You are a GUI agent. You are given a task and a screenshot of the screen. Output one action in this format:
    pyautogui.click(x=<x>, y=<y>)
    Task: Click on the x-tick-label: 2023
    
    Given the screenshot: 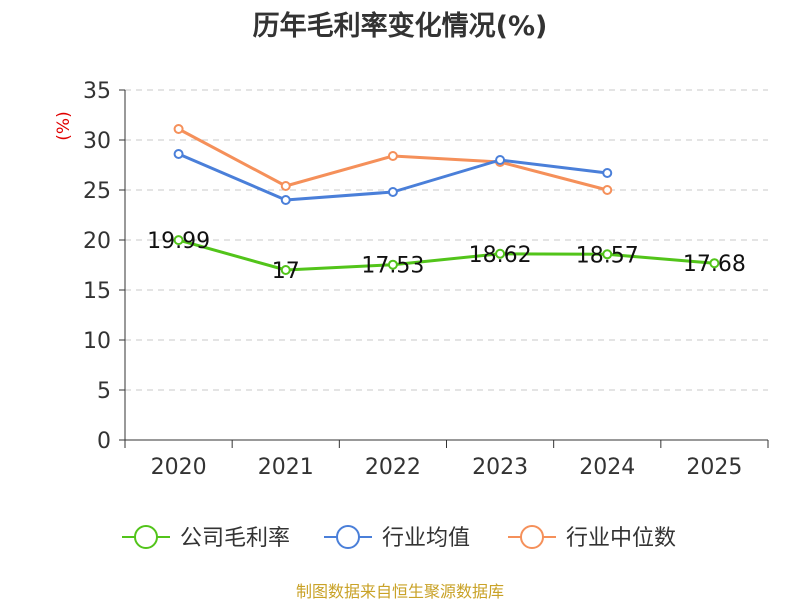 What is the action you would take?
    pyautogui.click(x=500, y=467)
    